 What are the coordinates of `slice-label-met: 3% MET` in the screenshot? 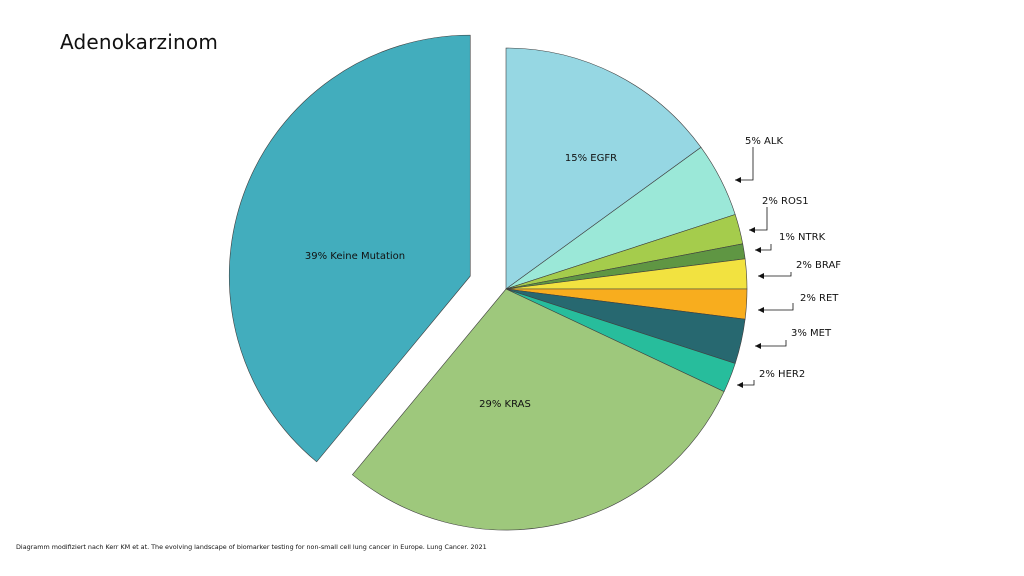 It's located at (811, 333).